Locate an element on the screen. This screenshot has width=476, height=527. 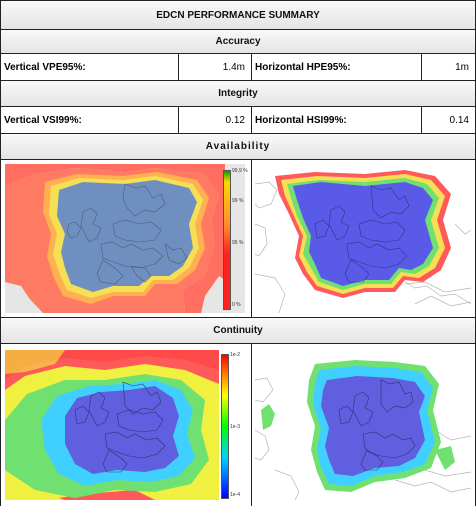
vpe-label: Vertical VPE95%: is located at coordinates (90, 67).